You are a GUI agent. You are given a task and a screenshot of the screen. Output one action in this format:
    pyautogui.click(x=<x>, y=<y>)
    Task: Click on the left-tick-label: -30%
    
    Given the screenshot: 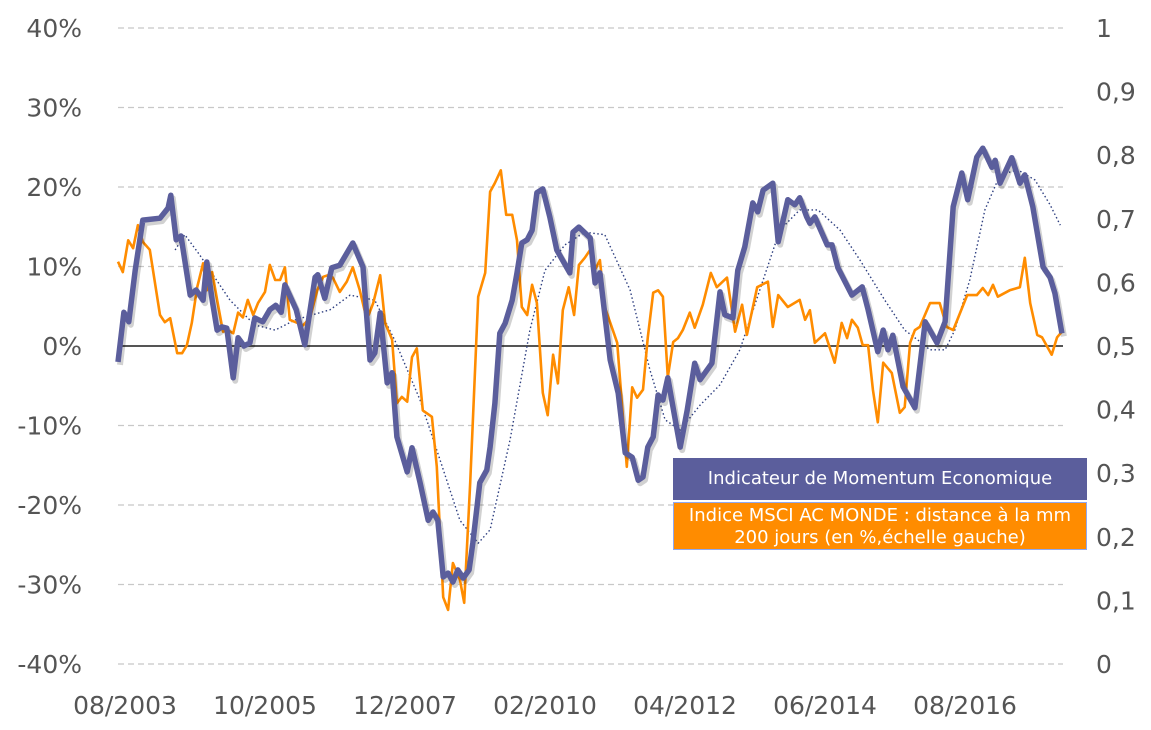 What is the action you would take?
    pyautogui.click(x=49, y=585)
    